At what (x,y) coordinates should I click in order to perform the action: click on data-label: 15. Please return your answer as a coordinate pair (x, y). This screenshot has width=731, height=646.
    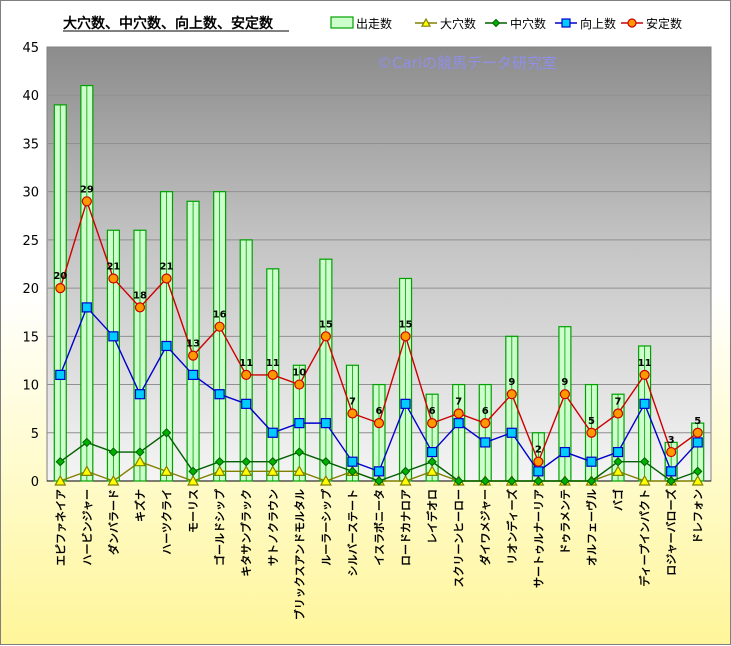
    Looking at the image, I should click on (406, 324).